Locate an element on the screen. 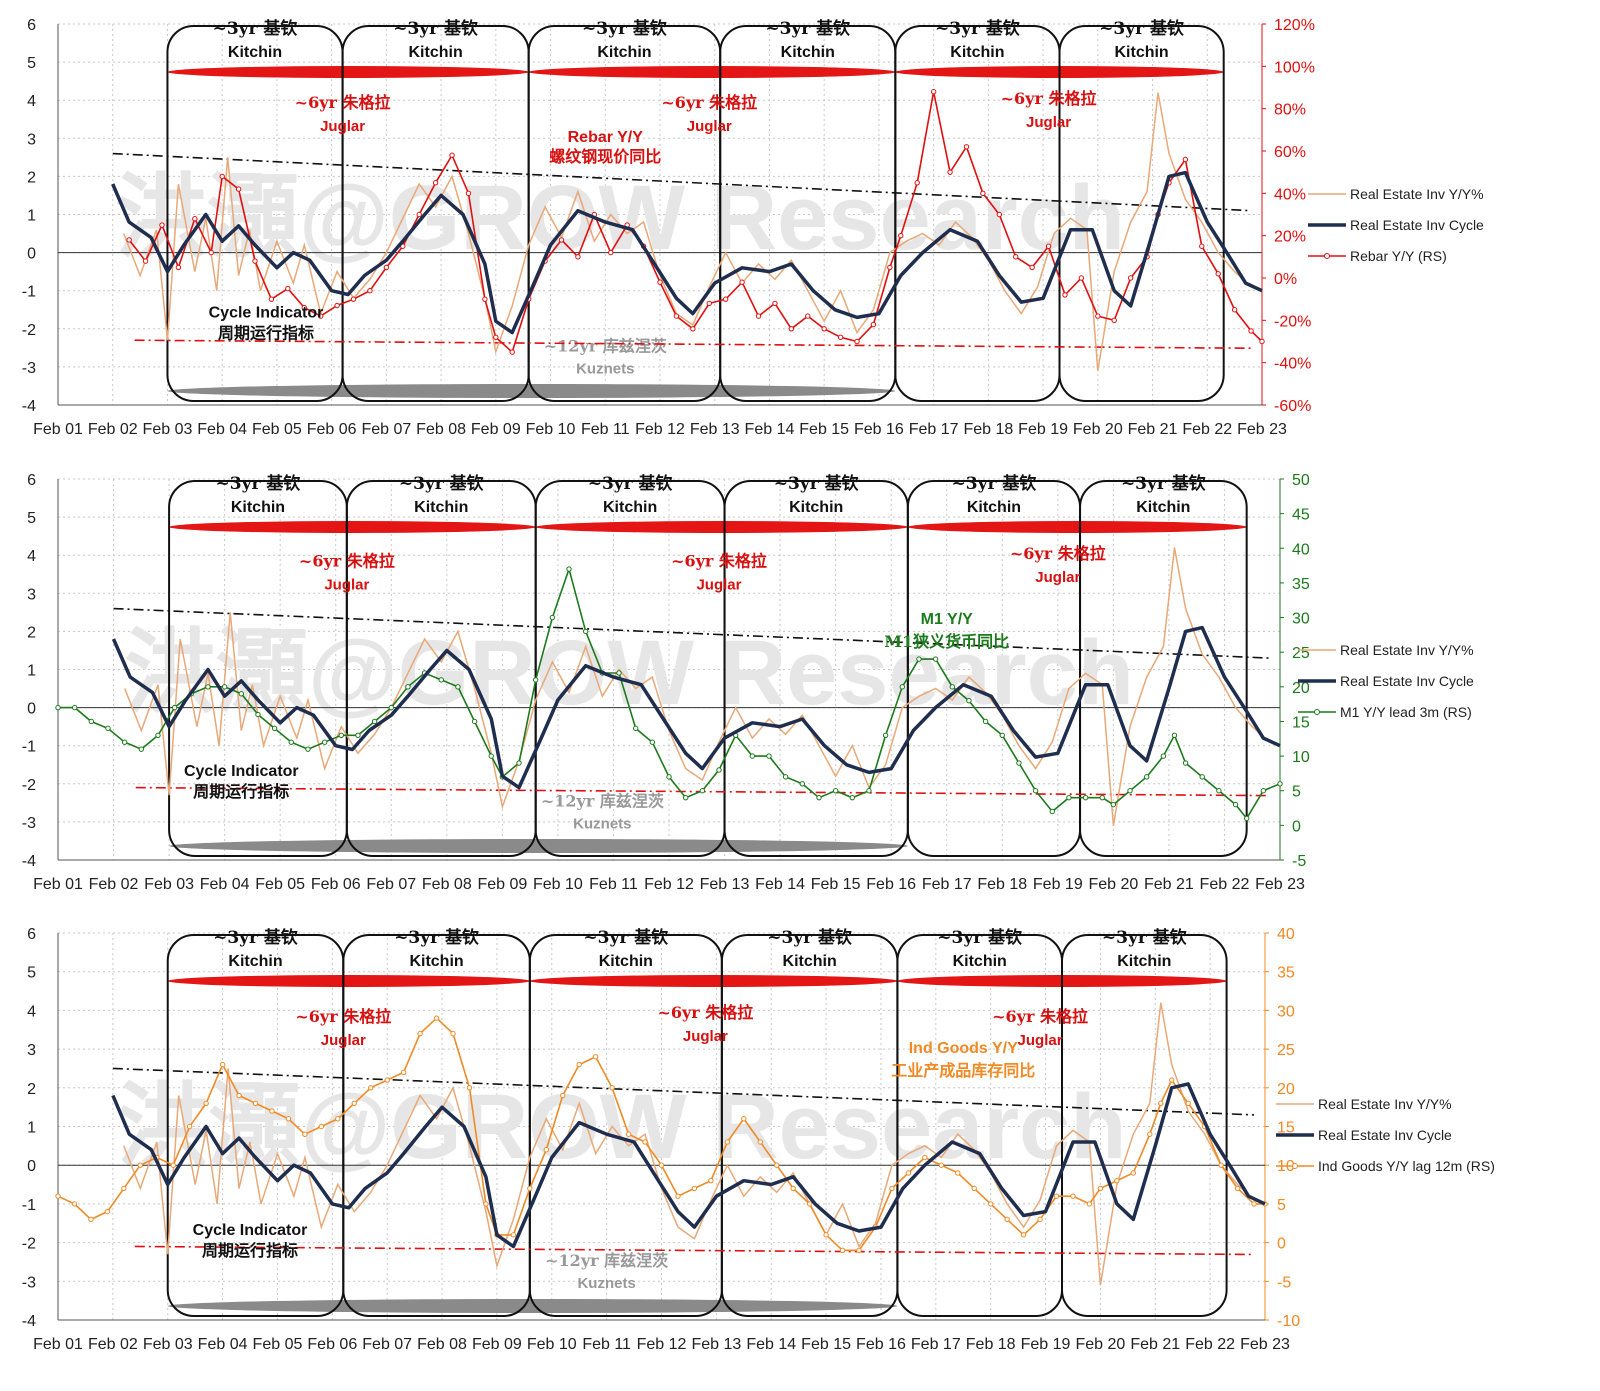 The width and height of the screenshot is (1600, 1391). x-tick-label: Feb 06 is located at coordinates (336, 884).